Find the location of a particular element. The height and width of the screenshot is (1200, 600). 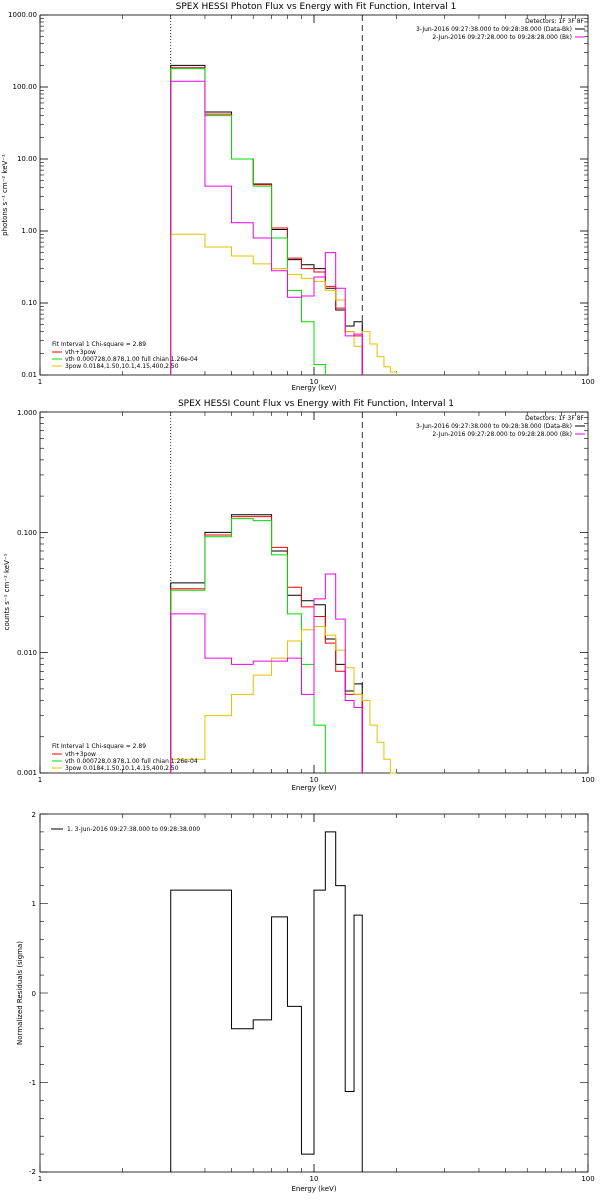

photon-y-axis-label: photons s⁻¹ cm⁻² keV⁻¹ is located at coordinates (5, 195).